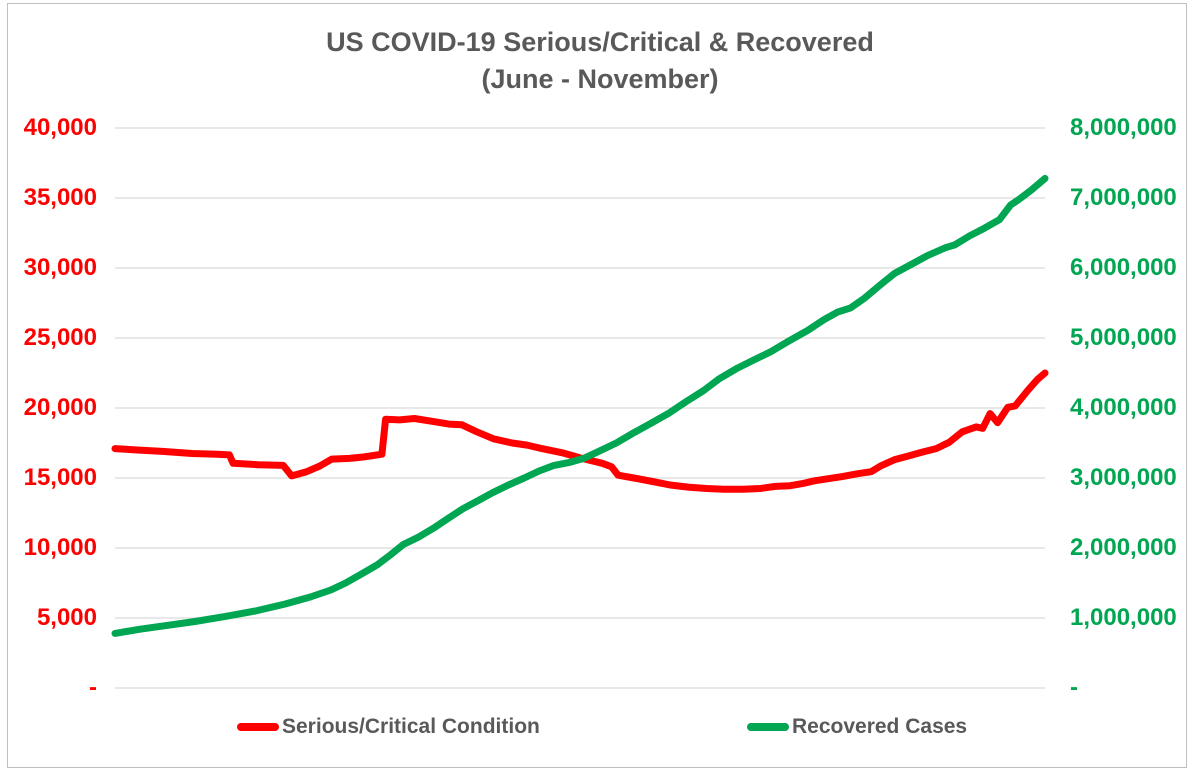 This screenshot has width=1200, height=773. I want to click on y-right-tick: -, so click(1074, 687).